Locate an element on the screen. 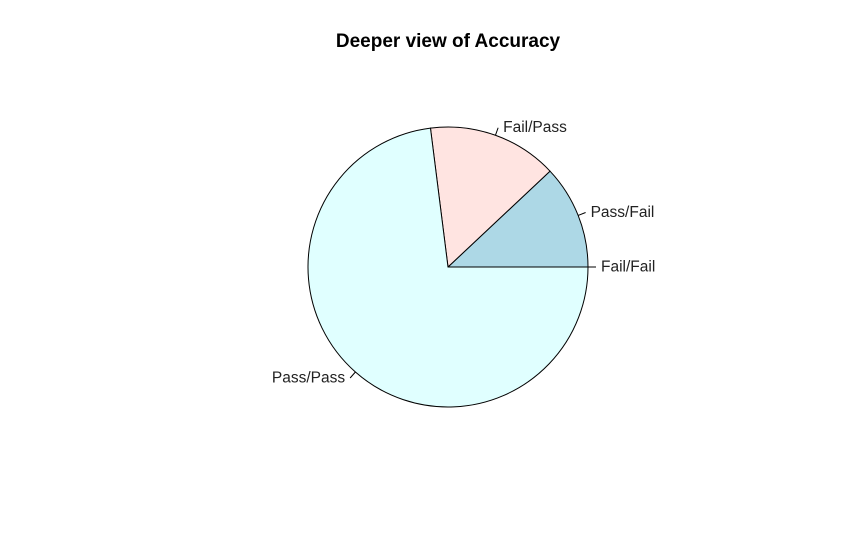 The image size is (858, 554). slice-label-fail-pass: Fail/Pass is located at coordinates (535, 127).